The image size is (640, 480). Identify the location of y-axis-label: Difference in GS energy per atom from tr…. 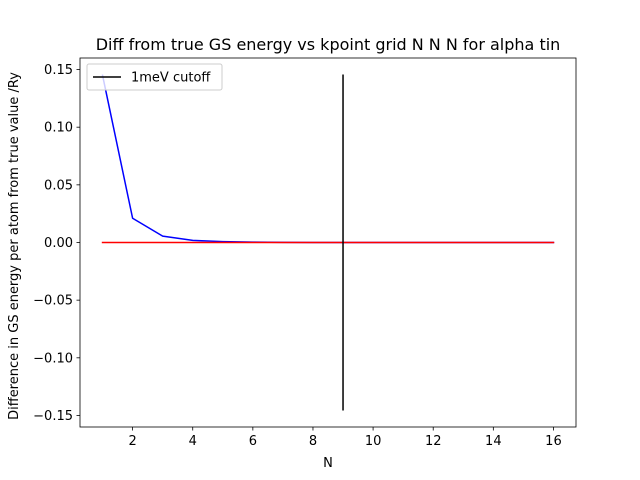
(14, 246).